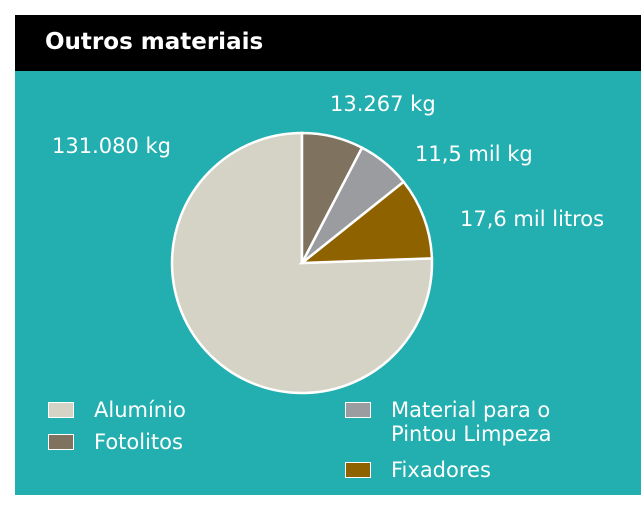  I want to click on legend-label: Fixadores, so click(441, 470).